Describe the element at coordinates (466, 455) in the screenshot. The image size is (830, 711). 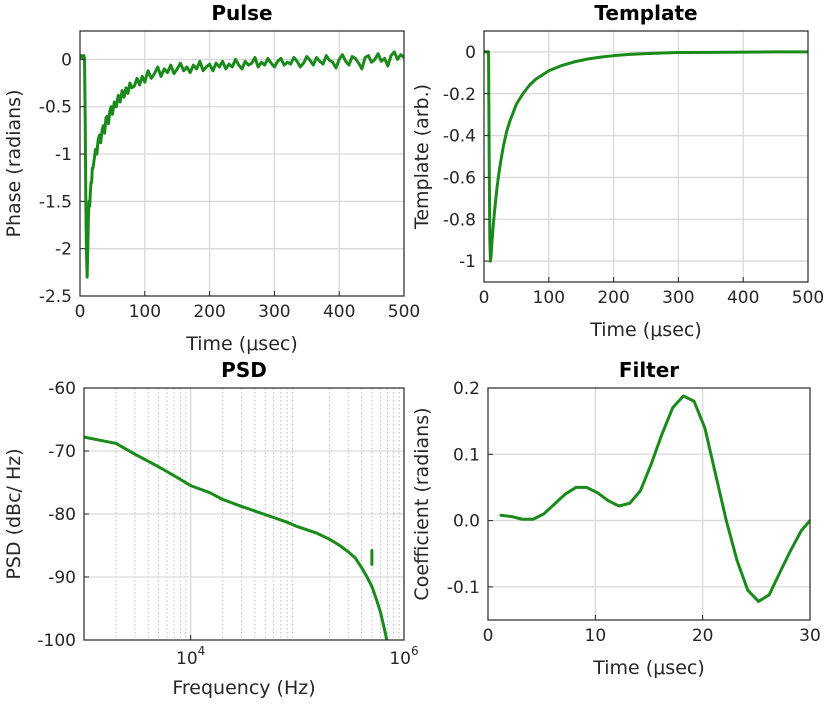
I see `filter-y-tick-label: 0.1` at that location.